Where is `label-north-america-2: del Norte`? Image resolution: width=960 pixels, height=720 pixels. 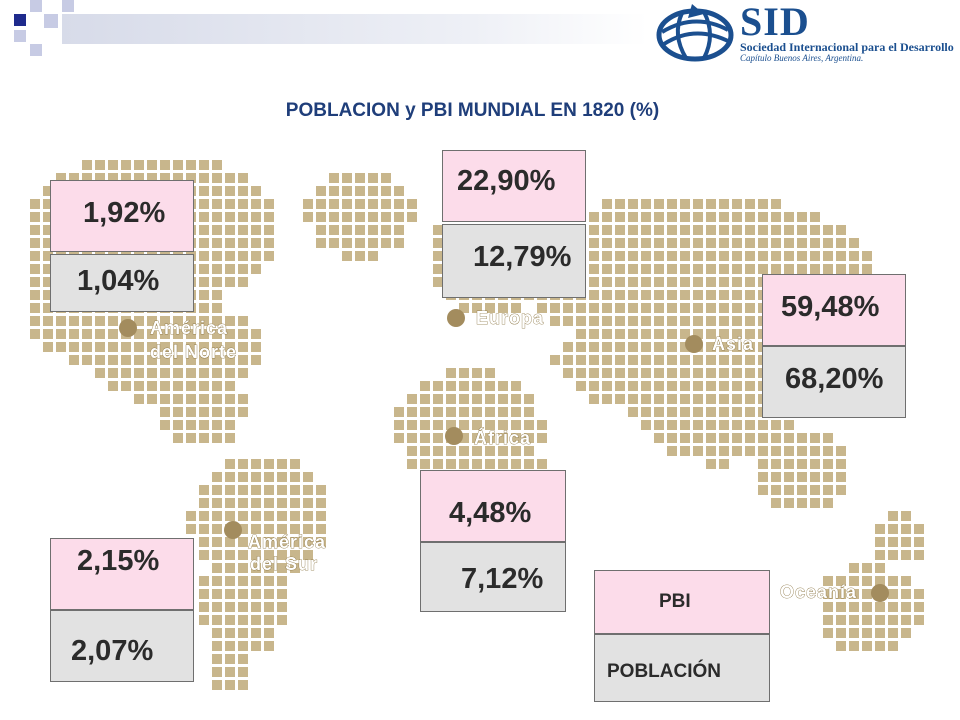 label-north-america-2: del Norte is located at coordinates (193, 352).